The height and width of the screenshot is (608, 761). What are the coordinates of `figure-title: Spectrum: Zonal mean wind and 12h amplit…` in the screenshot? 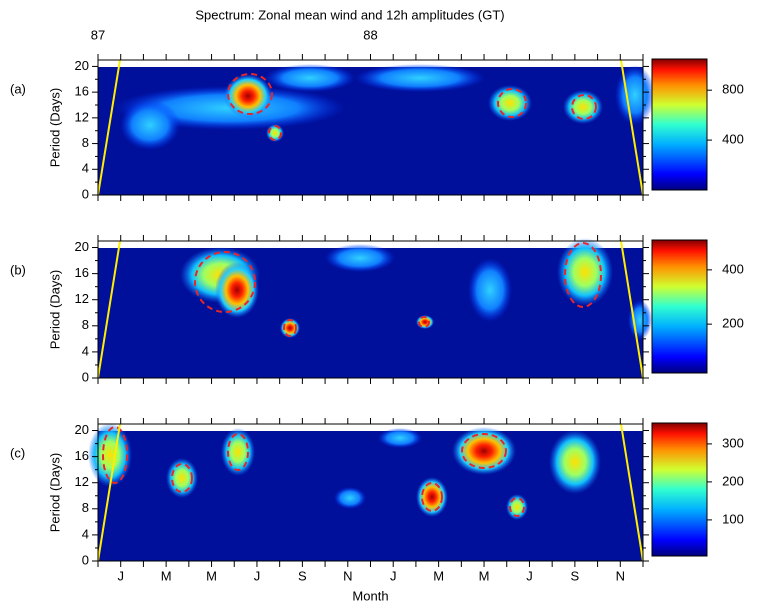 It's located at (349, 14).